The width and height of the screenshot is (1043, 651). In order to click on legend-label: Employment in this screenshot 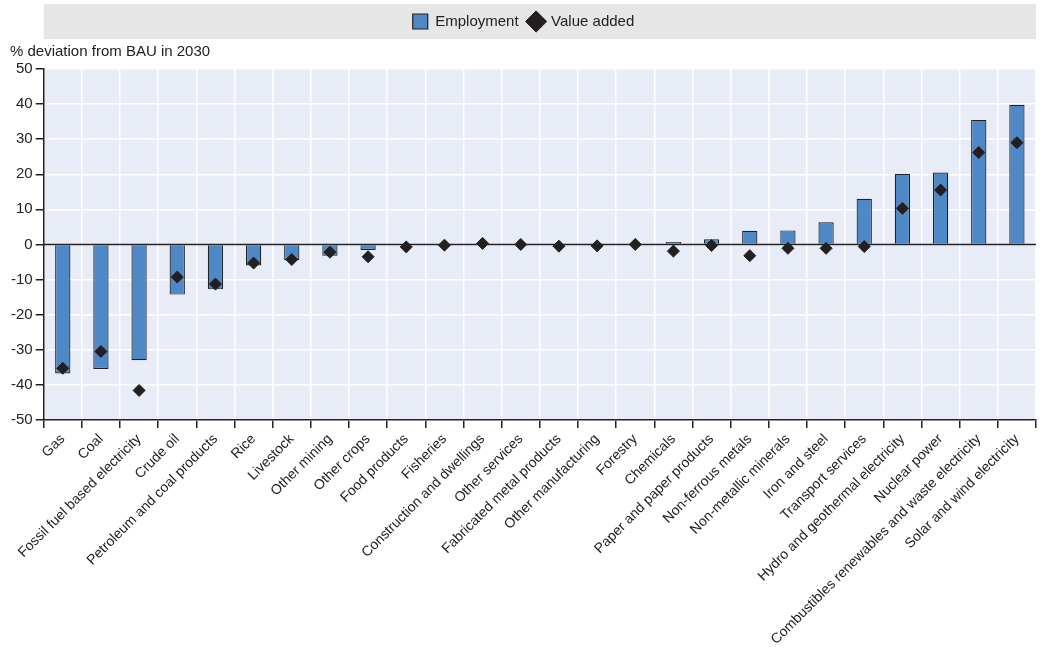, I will do `click(477, 20)`.